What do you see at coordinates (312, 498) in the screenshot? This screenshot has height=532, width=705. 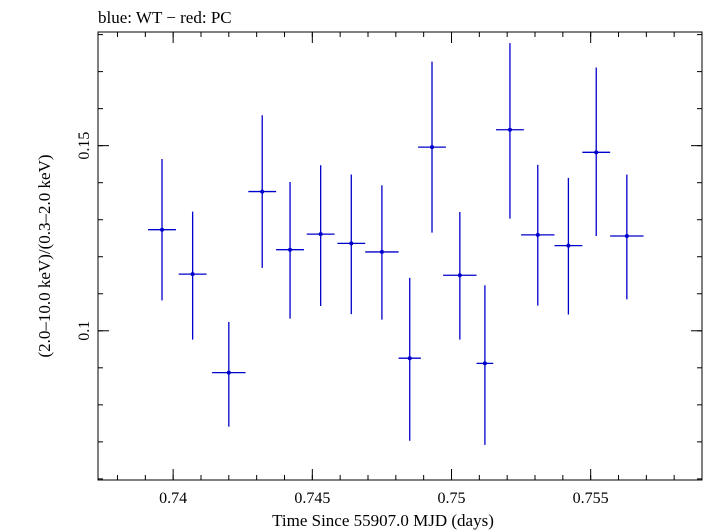 I see `x-tick-label: 0.745` at bounding box center [312, 498].